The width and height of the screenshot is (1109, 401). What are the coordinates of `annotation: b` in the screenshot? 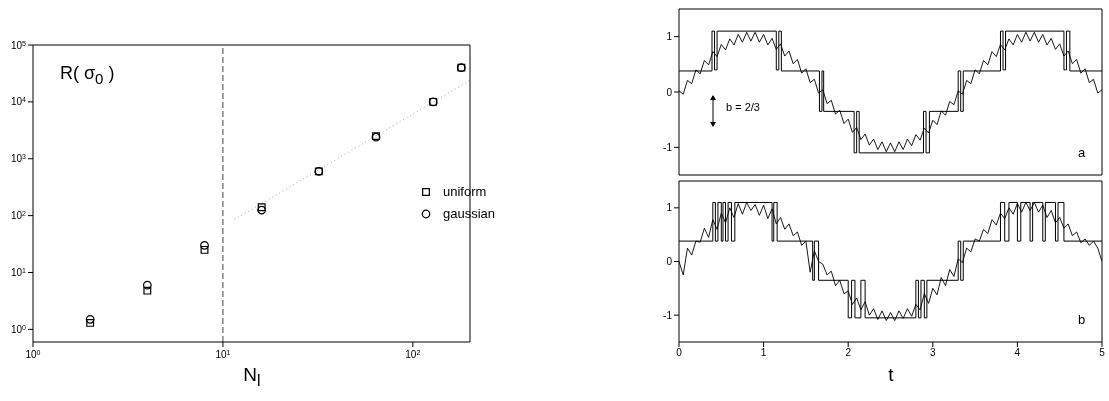 It's located at (1082, 319).